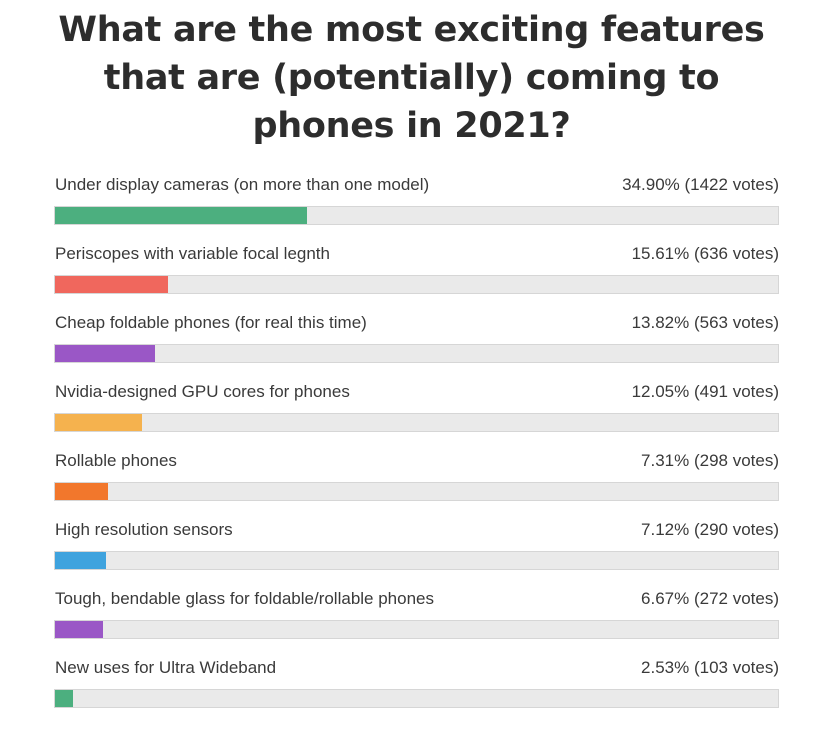  I want to click on option-result: 13.82% (563 votes), so click(705, 322).